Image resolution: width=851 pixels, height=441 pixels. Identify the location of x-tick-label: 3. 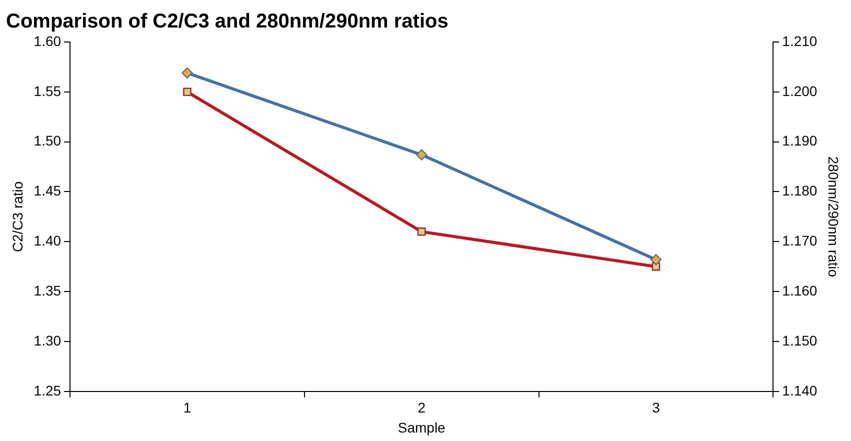
(656, 408).